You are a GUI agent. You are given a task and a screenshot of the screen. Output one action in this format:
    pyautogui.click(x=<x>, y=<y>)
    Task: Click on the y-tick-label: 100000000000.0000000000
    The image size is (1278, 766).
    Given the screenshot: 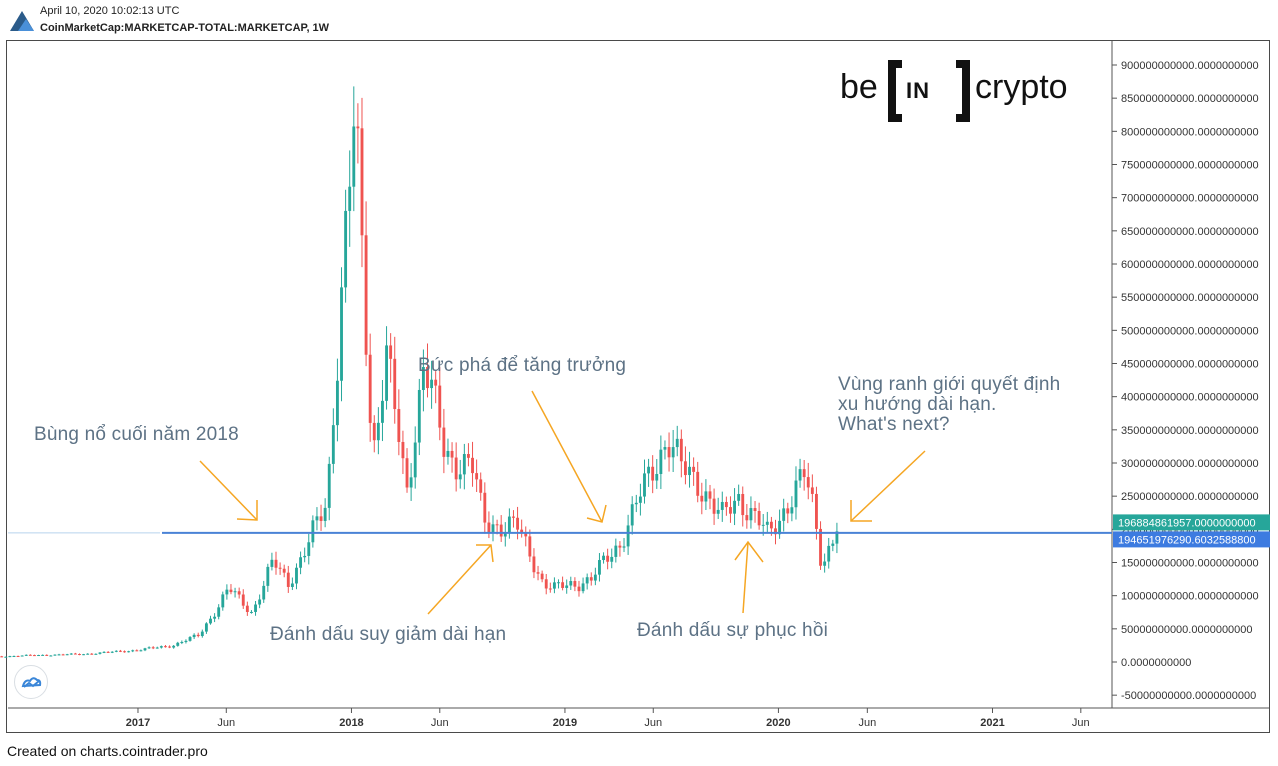 What is the action you would take?
    pyautogui.click(x=1190, y=597)
    